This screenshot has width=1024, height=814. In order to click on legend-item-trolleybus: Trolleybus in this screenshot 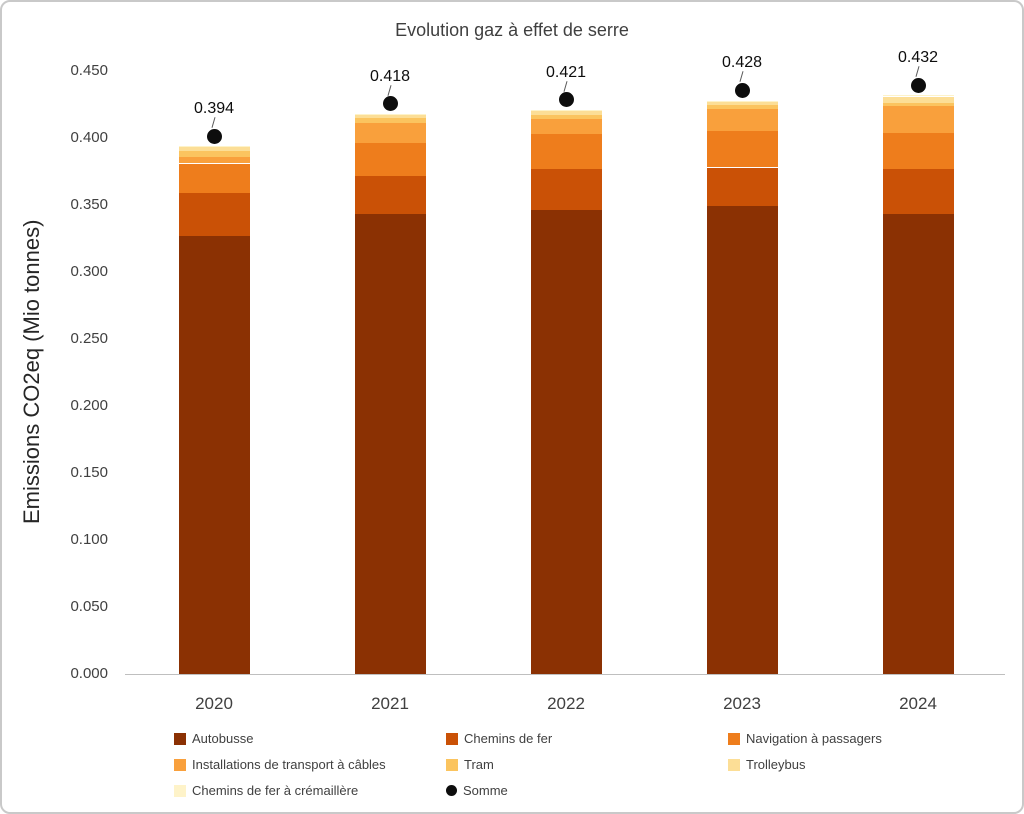, I will do `click(766, 764)`.